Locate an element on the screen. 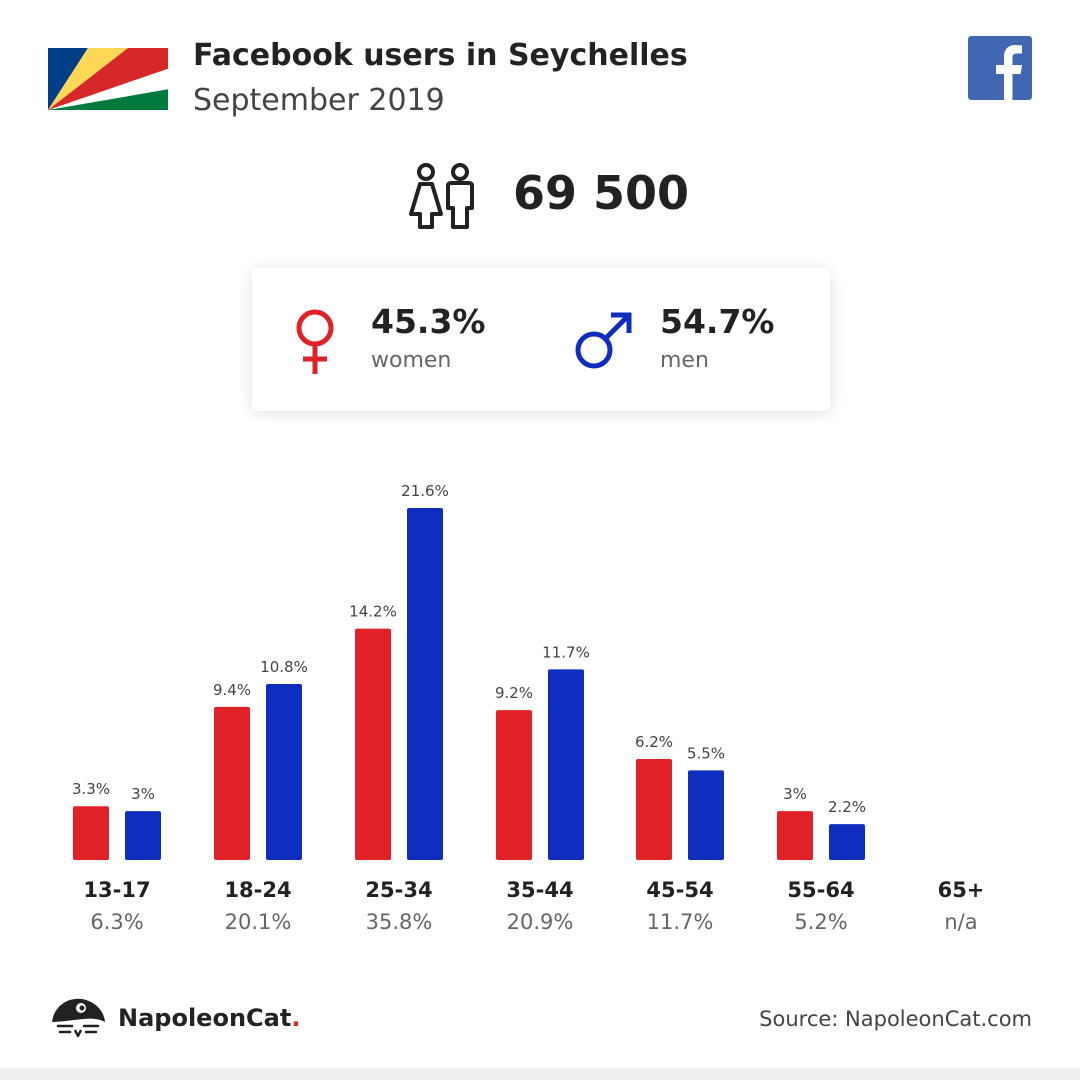  bar-value-label-men-55-64: 2.2% is located at coordinates (847, 807).